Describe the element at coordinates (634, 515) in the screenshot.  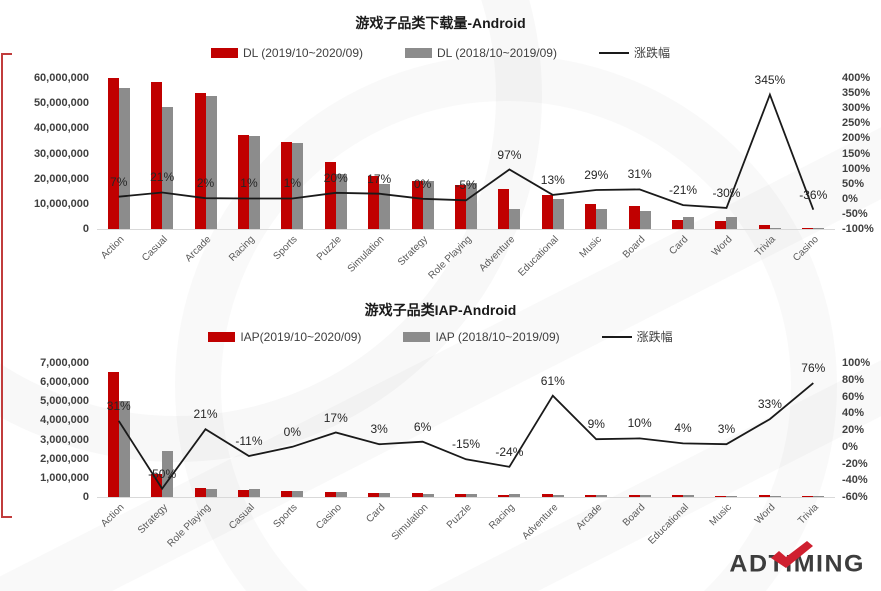
I see `x-tick-label: Board` at that location.